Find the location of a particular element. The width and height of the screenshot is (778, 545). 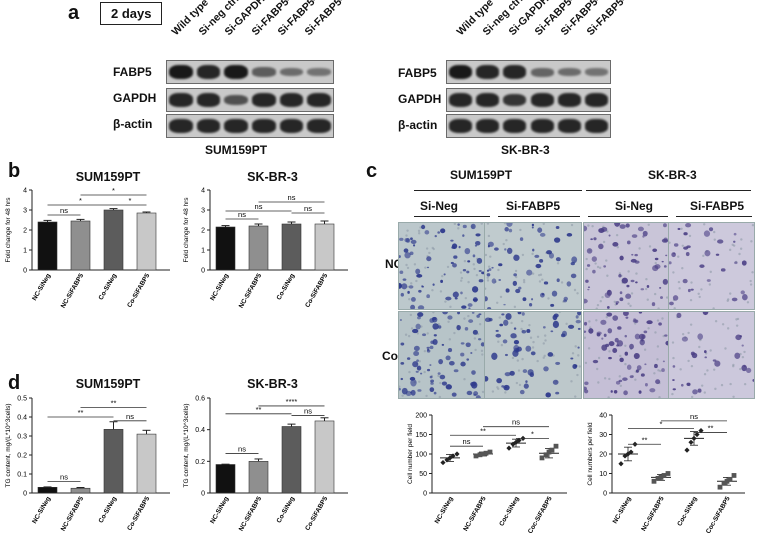

panel-a-letter: a is located at coordinates (74, 13).